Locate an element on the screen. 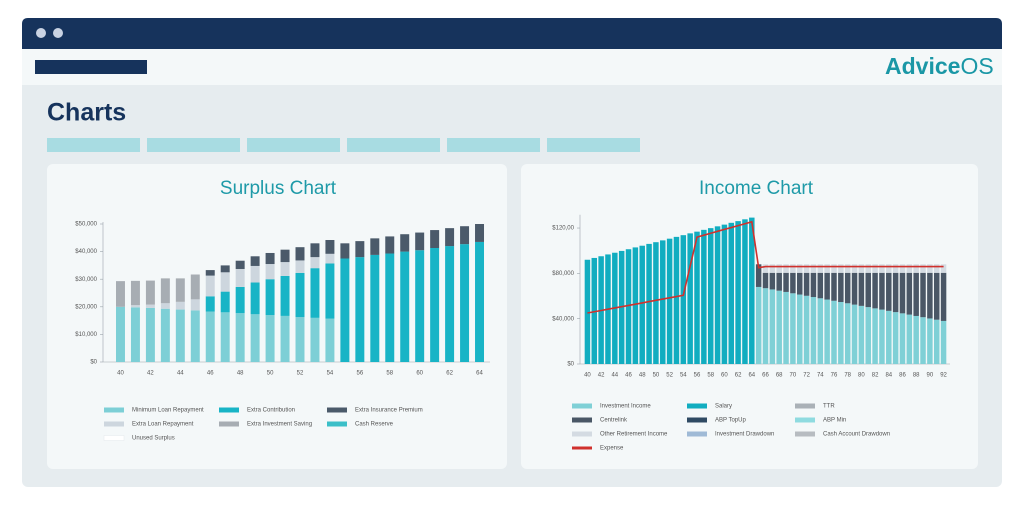 The height and width of the screenshot is (512, 1024). x-tick-label: 44 is located at coordinates (180, 374).